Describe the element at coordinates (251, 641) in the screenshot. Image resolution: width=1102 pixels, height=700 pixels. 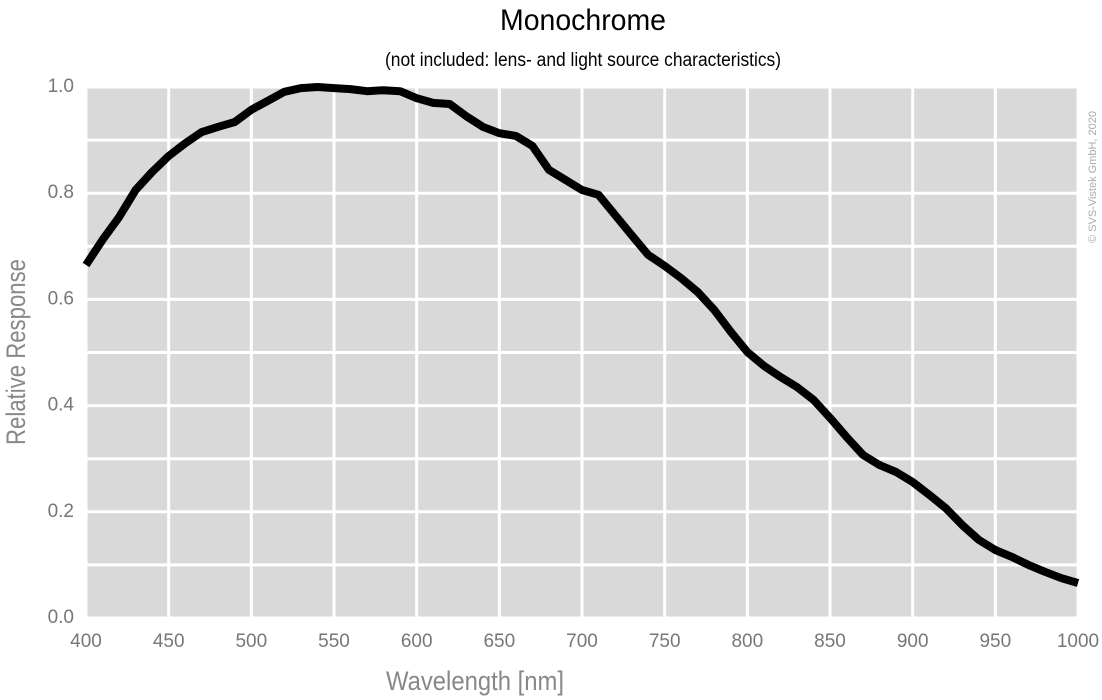
I see `x-tick-label: 500` at that location.